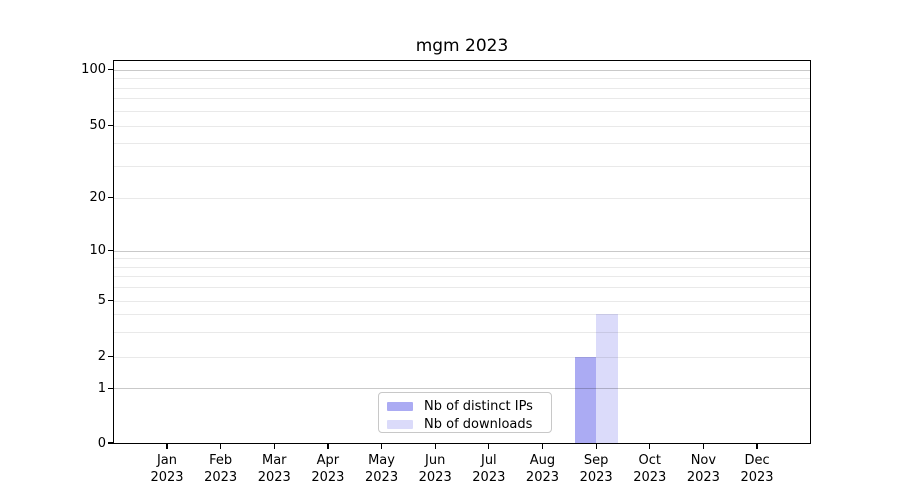 The width and height of the screenshot is (900, 500). I want to click on x-tick-label: Jul 2023, so click(489, 469).